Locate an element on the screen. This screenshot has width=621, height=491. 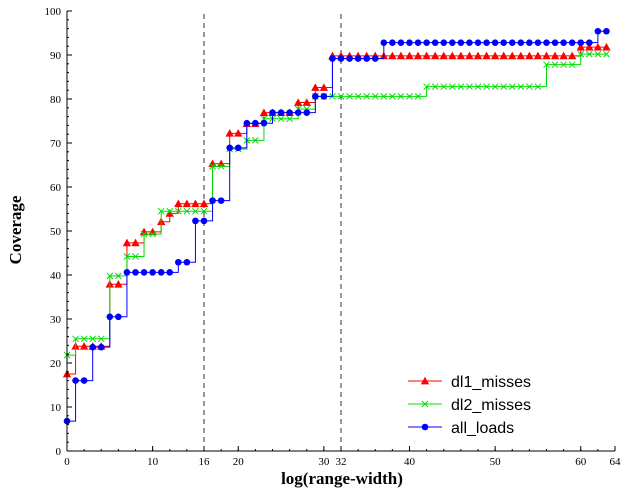
x-tick-label: 20 is located at coordinates (239, 462).